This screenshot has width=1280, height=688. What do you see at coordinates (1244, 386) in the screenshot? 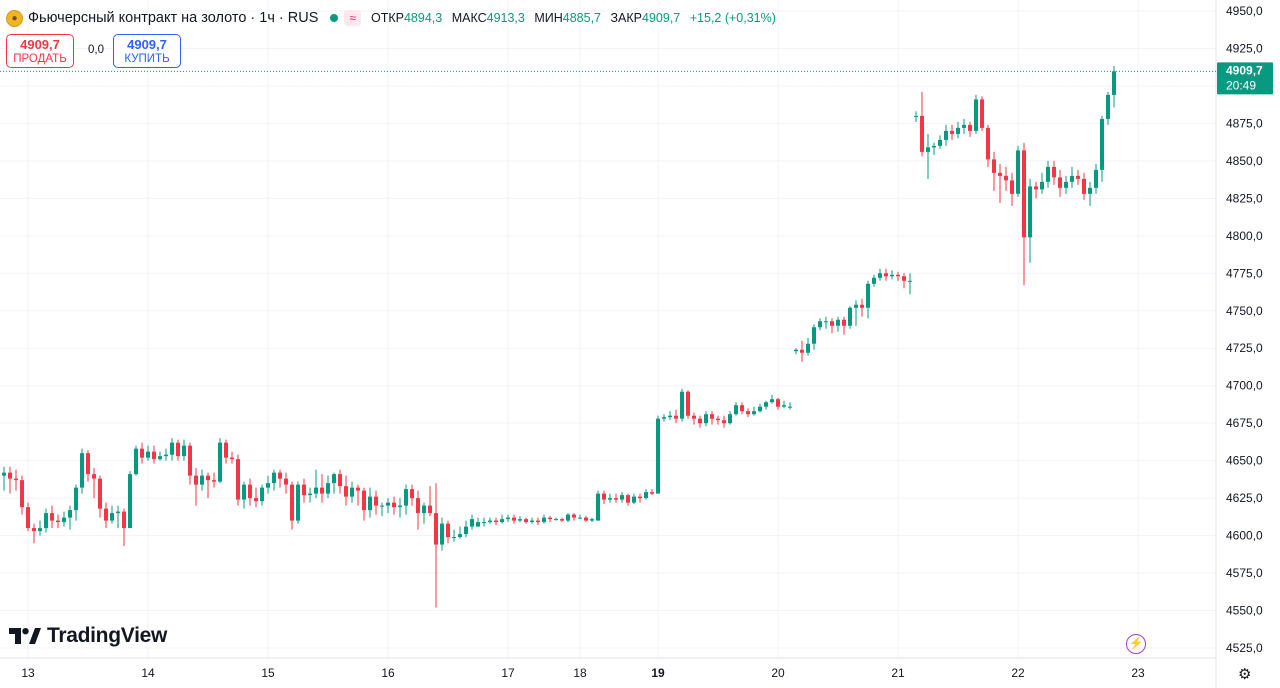
I see `y-tick-label: 4700,0` at bounding box center [1244, 386].